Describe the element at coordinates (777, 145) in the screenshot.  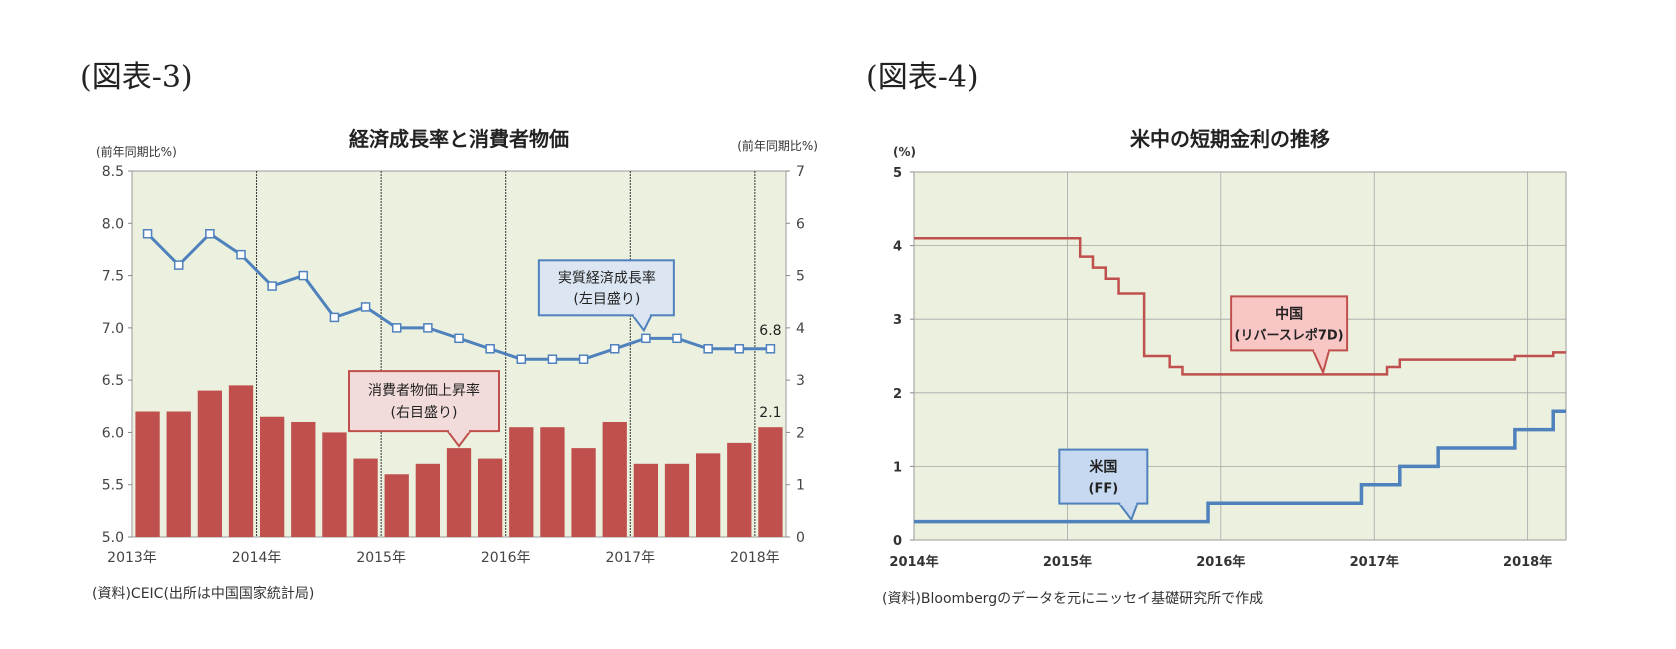
I see `right-axis-unit: (前年同期比%)` at that location.